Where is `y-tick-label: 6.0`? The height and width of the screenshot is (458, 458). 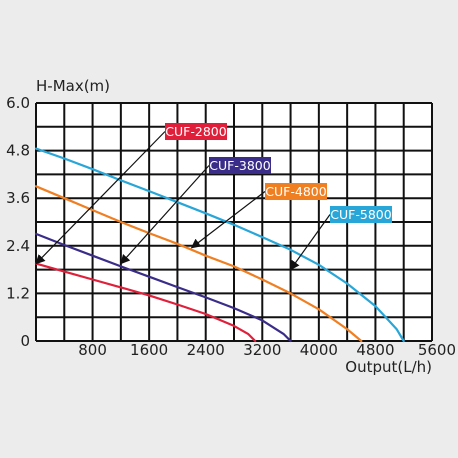 y-tick-label: 6.0 is located at coordinates (18, 103).